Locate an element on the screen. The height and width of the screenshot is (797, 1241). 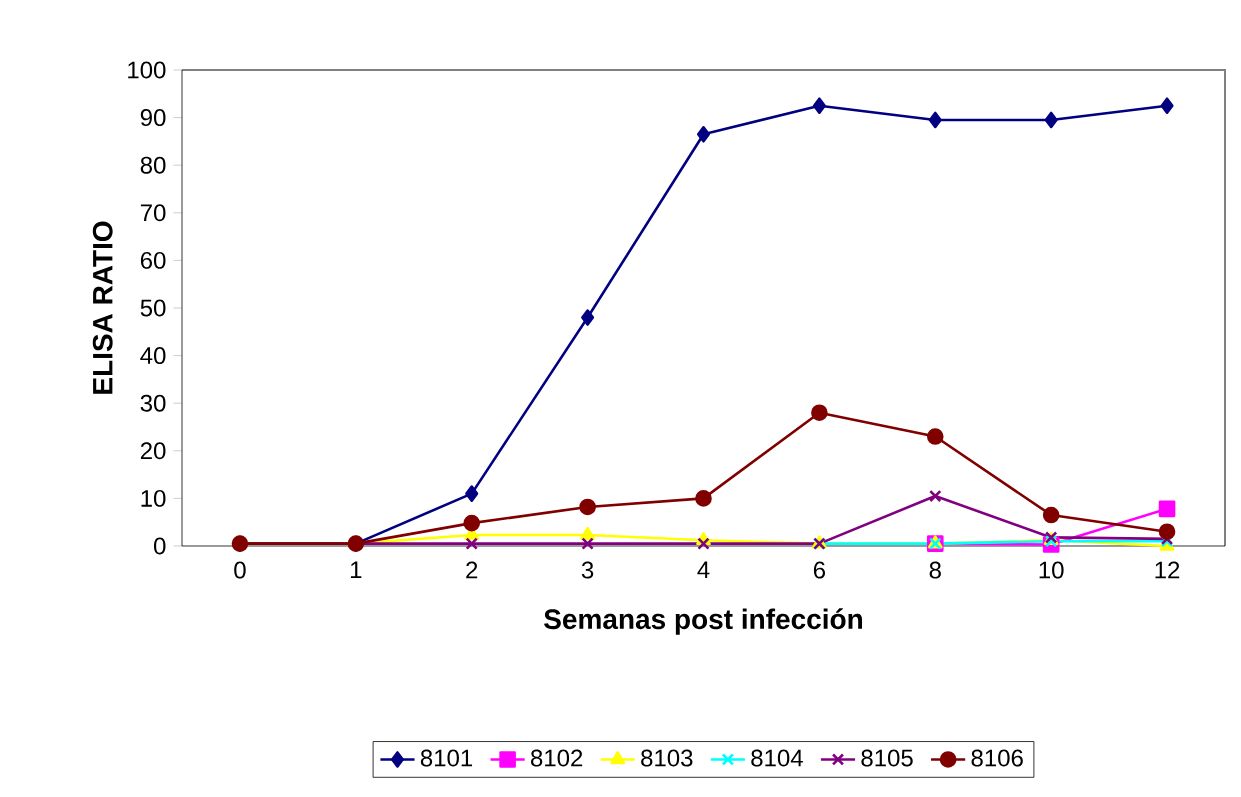
x-tick-label: 0 is located at coordinates (240, 570).